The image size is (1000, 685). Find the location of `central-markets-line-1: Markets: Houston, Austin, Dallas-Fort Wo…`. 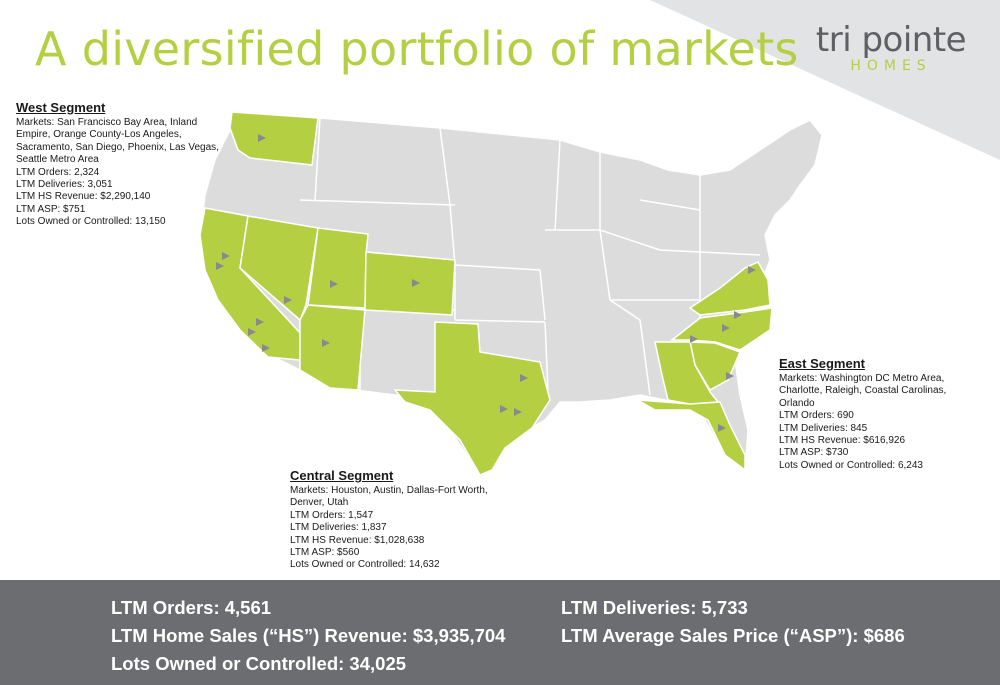

central-markets-line-1: Markets: Houston, Austin, Dallas-Fort Wo… is located at coordinates (389, 490).